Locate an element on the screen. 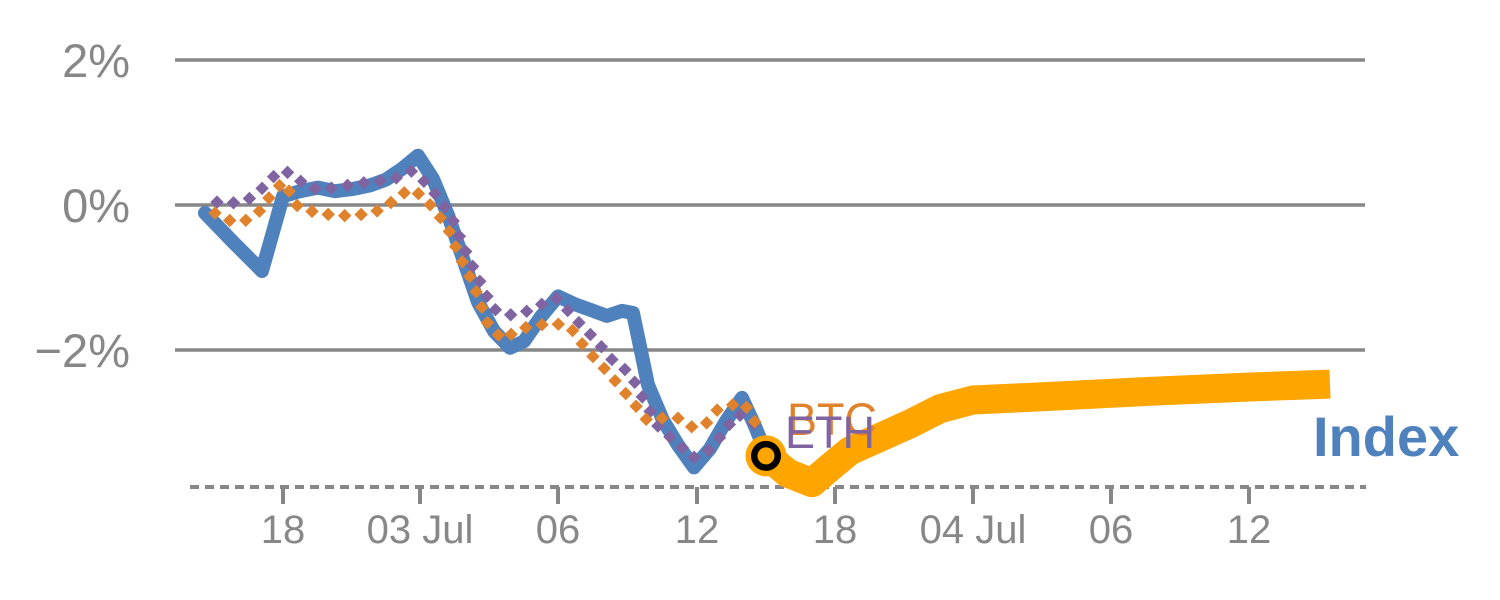 This screenshot has height=600, width=1500. btc-series-label: BTC is located at coordinates (832, 419).